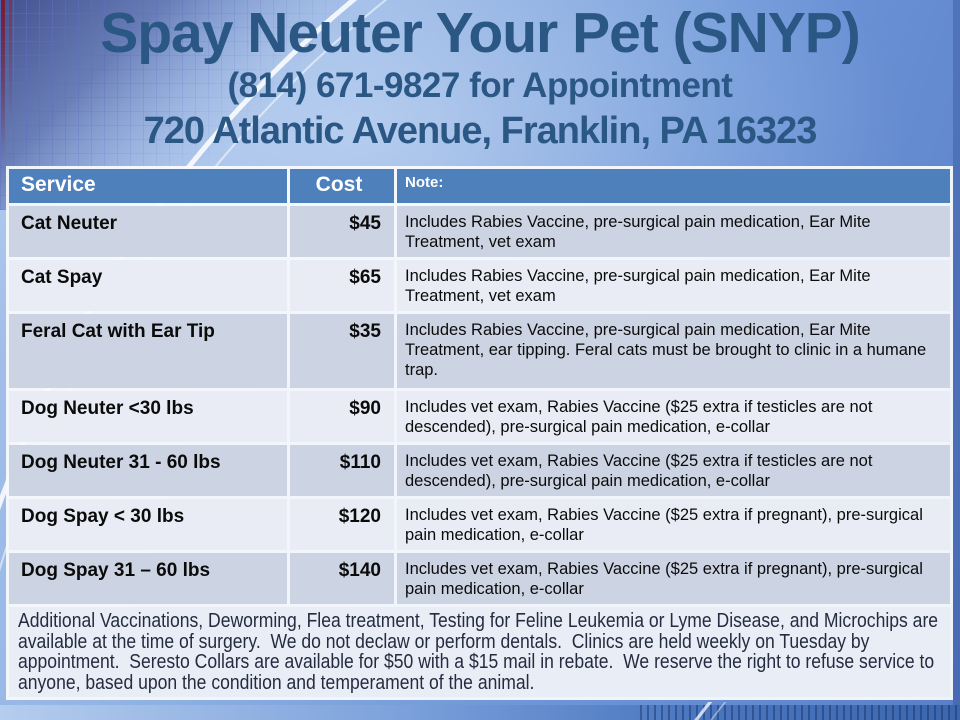 This screenshot has height=720, width=960. Describe the element at coordinates (342, 186) in the screenshot. I see `column-header-cost: Cost` at that location.